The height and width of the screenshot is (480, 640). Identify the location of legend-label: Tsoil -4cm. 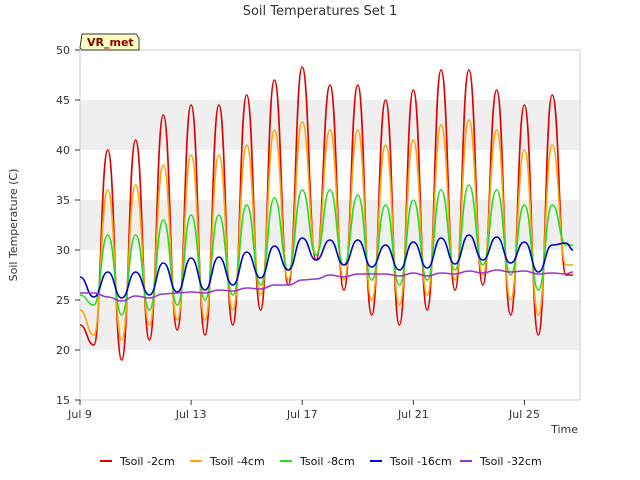
(237, 461).